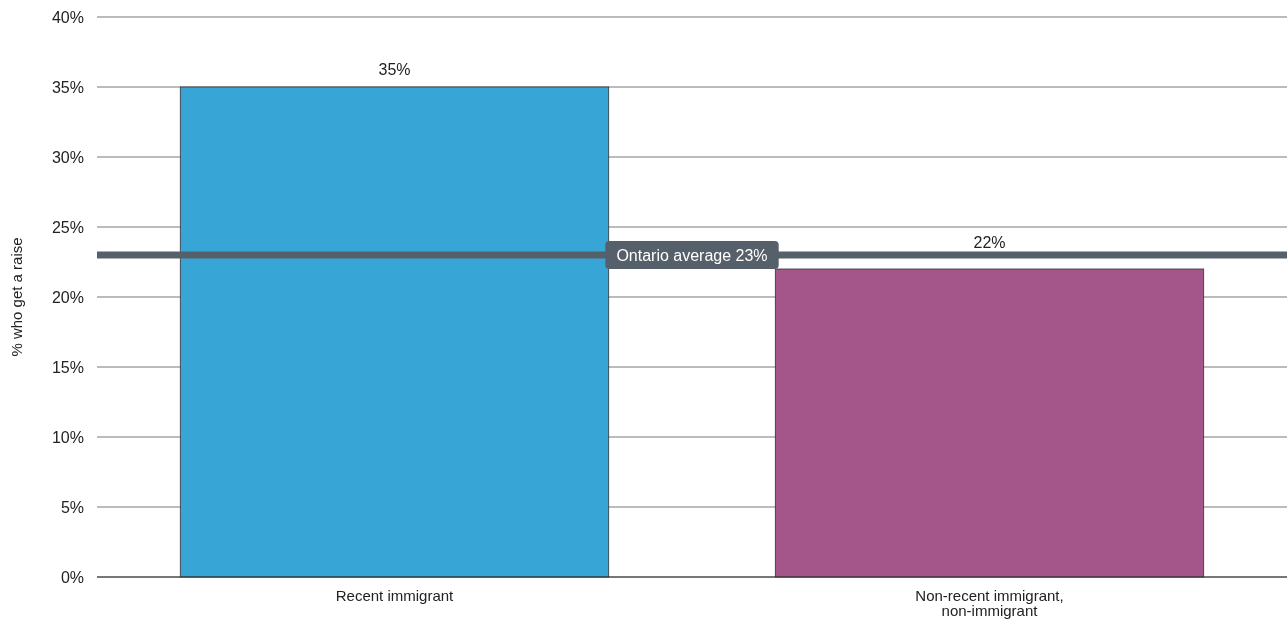  Describe the element at coordinates (67, 367) in the screenshot. I see `y-tick-label: 15%` at that location.